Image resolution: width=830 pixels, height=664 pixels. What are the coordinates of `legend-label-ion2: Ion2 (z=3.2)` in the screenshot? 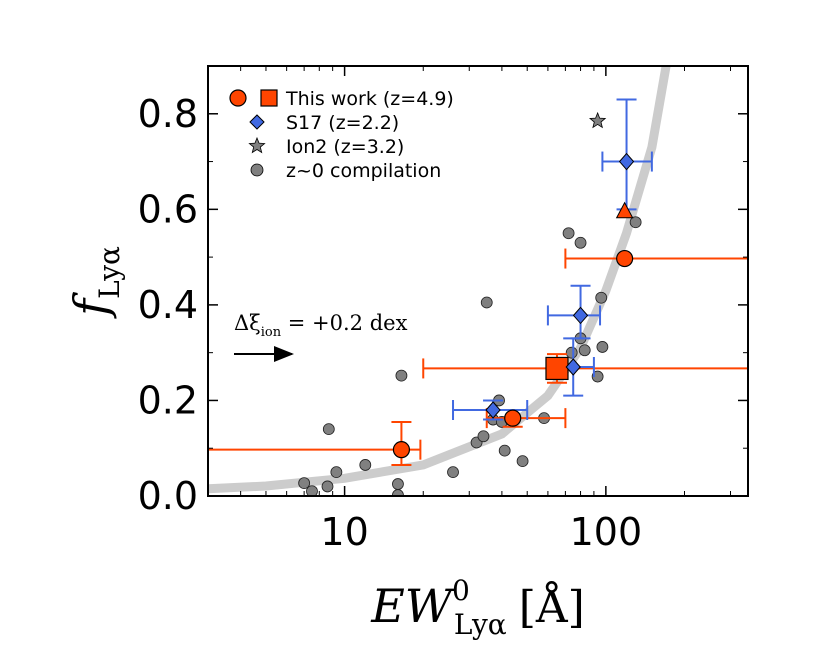 It's located at (345, 147).